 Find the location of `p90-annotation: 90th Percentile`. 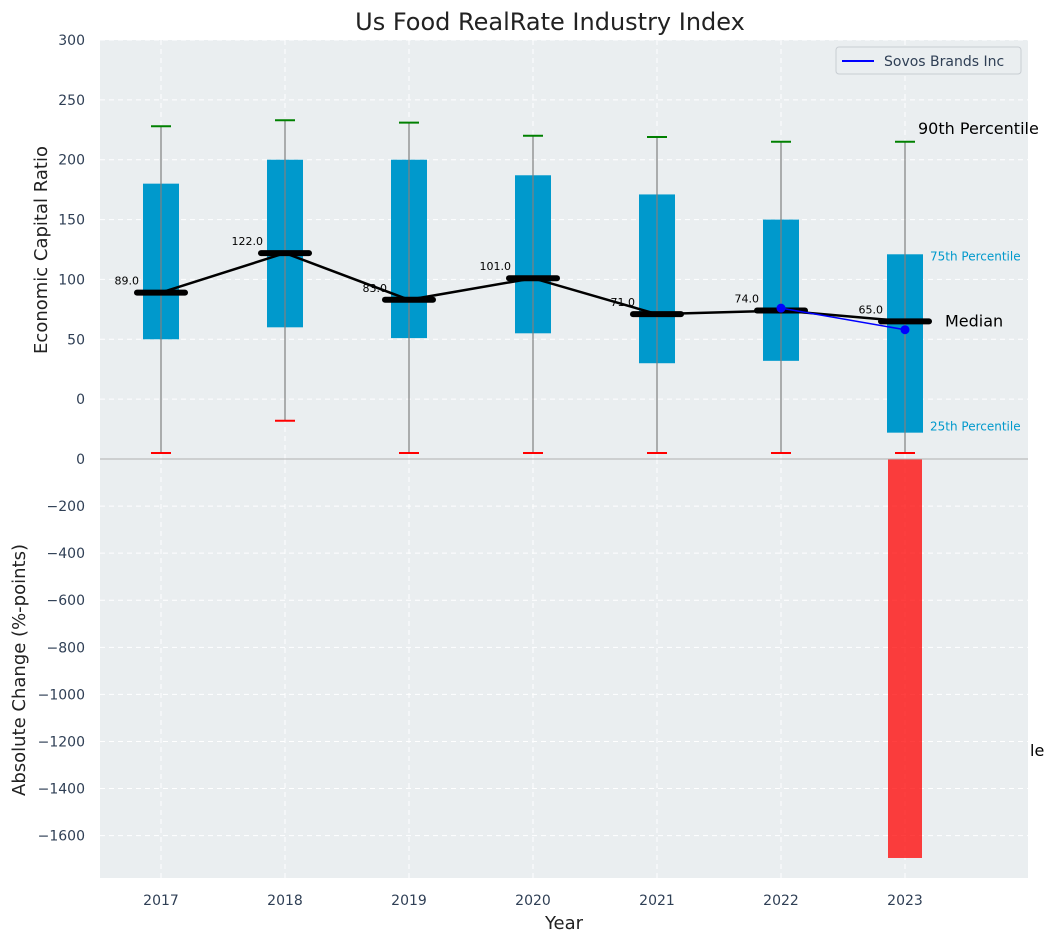

p90-annotation: 90th Percentile is located at coordinates (978, 128).